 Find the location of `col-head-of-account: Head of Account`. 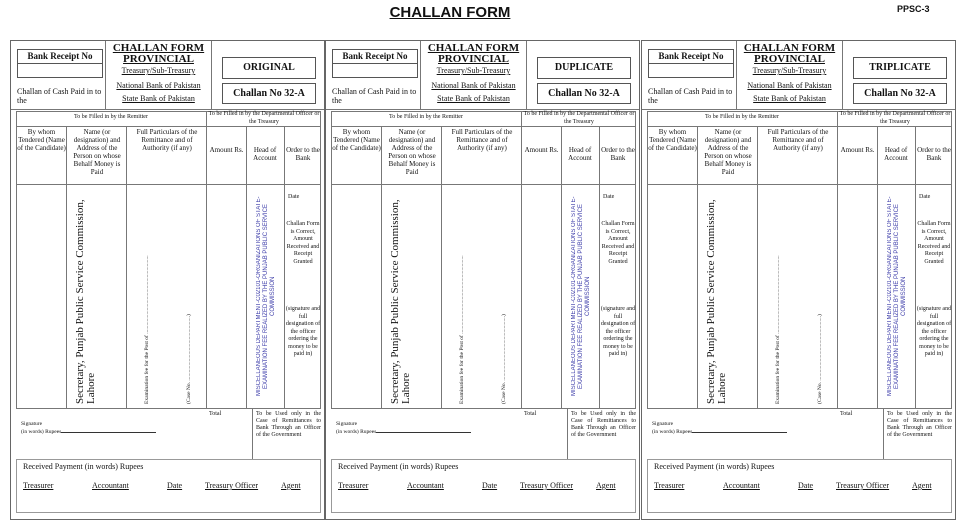

col-head-of-account: Head of Account is located at coordinates (580, 154).